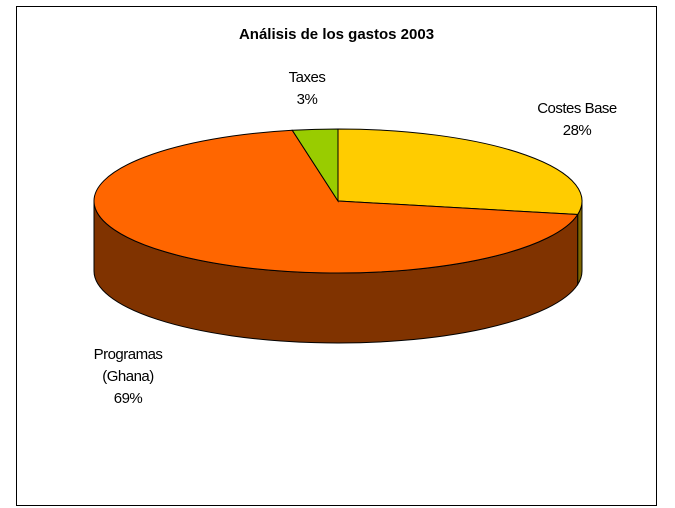 Image resolution: width=675 pixels, height=508 pixels. What do you see at coordinates (128, 354) in the screenshot?
I see `label-programas-name-line1: Programas` at bounding box center [128, 354].